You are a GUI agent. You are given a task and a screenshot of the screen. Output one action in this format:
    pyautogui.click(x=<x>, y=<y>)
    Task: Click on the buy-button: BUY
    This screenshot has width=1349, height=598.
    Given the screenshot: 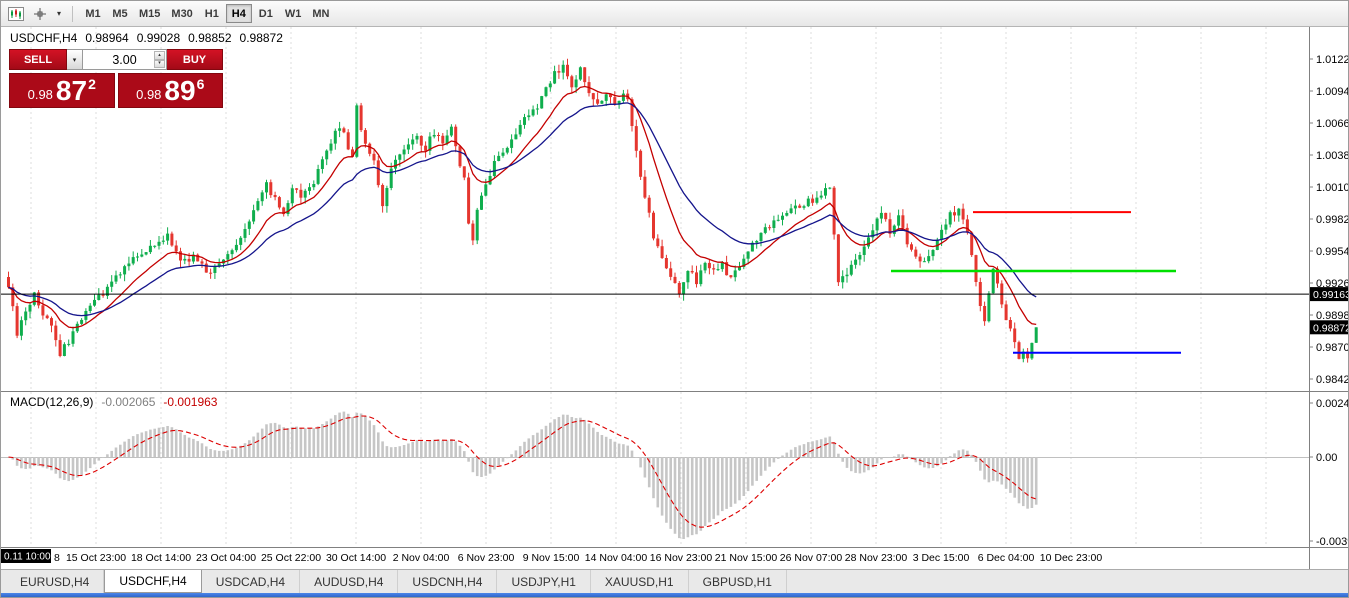 What is the action you would take?
    pyautogui.click(x=195, y=59)
    